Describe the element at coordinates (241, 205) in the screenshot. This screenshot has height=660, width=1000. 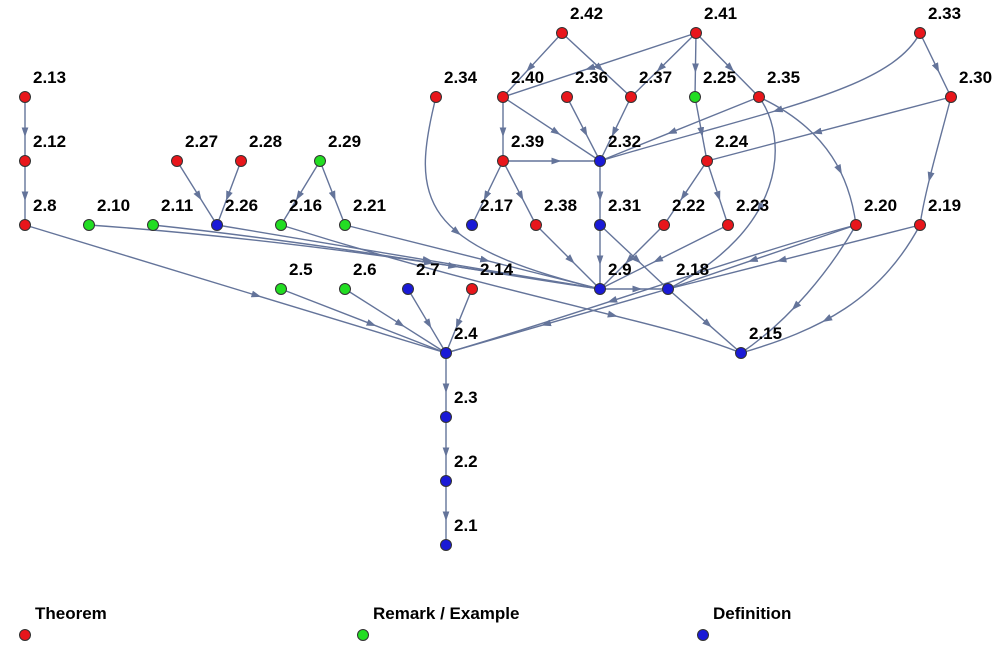
I see `node-label: 2.26` at that location.